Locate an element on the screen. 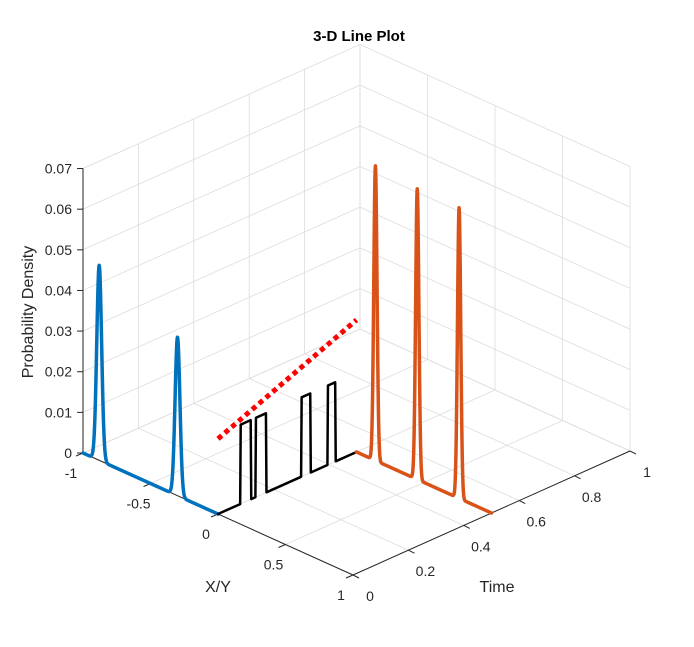 Image resolution: width=694 pixels, height=647 pixels. y-tick-label: 0 is located at coordinates (370, 596).